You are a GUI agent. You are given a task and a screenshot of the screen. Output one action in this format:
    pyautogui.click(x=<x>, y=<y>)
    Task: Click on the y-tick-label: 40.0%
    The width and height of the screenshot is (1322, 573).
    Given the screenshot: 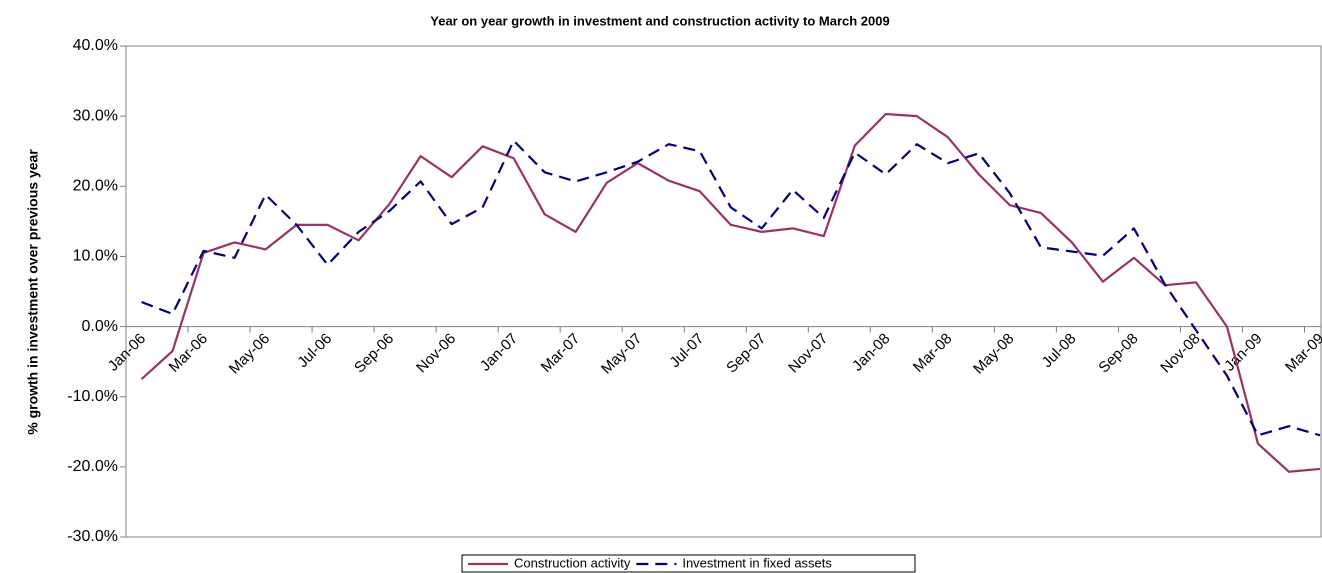 What is the action you would take?
    pyautogui.click(x=95, y=45)
    